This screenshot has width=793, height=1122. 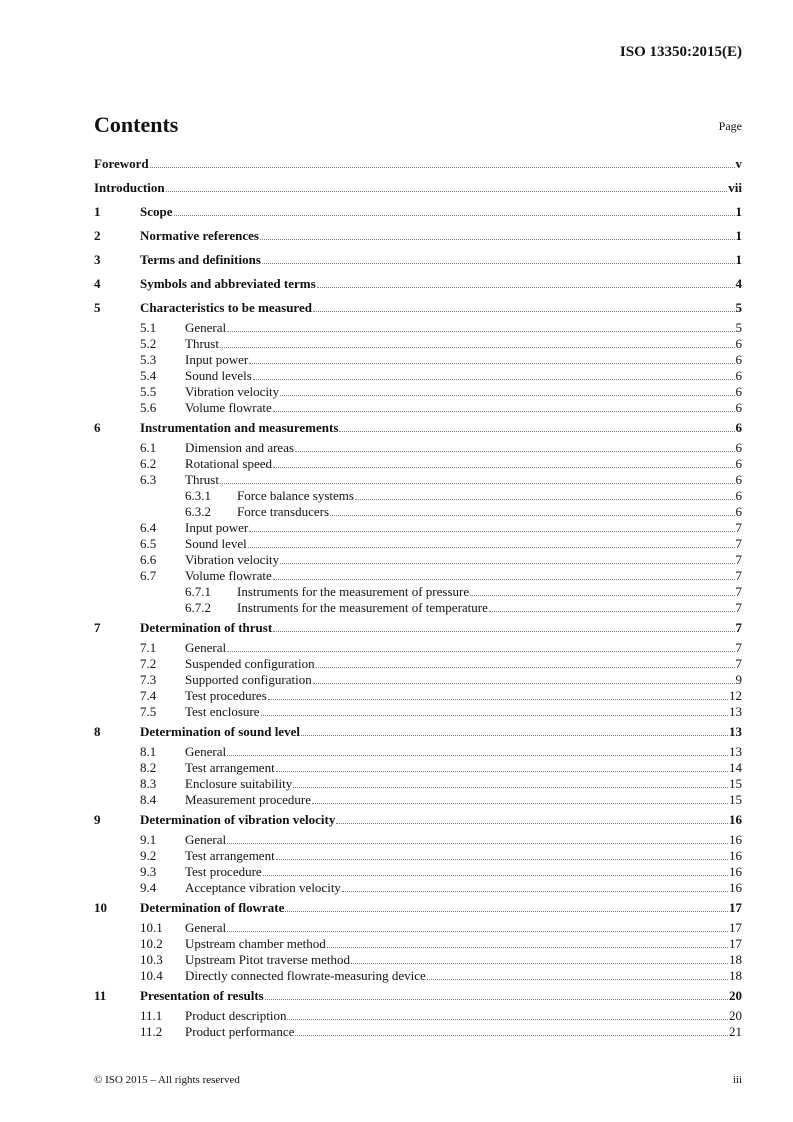 I want to click on toc-entry: 6 Instrumentation and measurements 6, so click(x=418, y=428).